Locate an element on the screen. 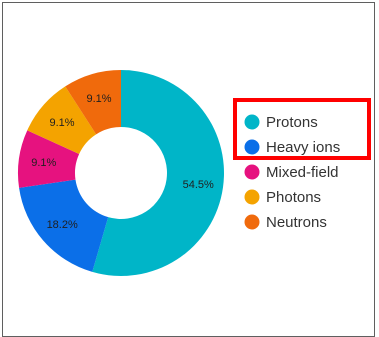 This screenshot has height=337, width=379. slice-heavy-ions is located at coordinates (64, 225).